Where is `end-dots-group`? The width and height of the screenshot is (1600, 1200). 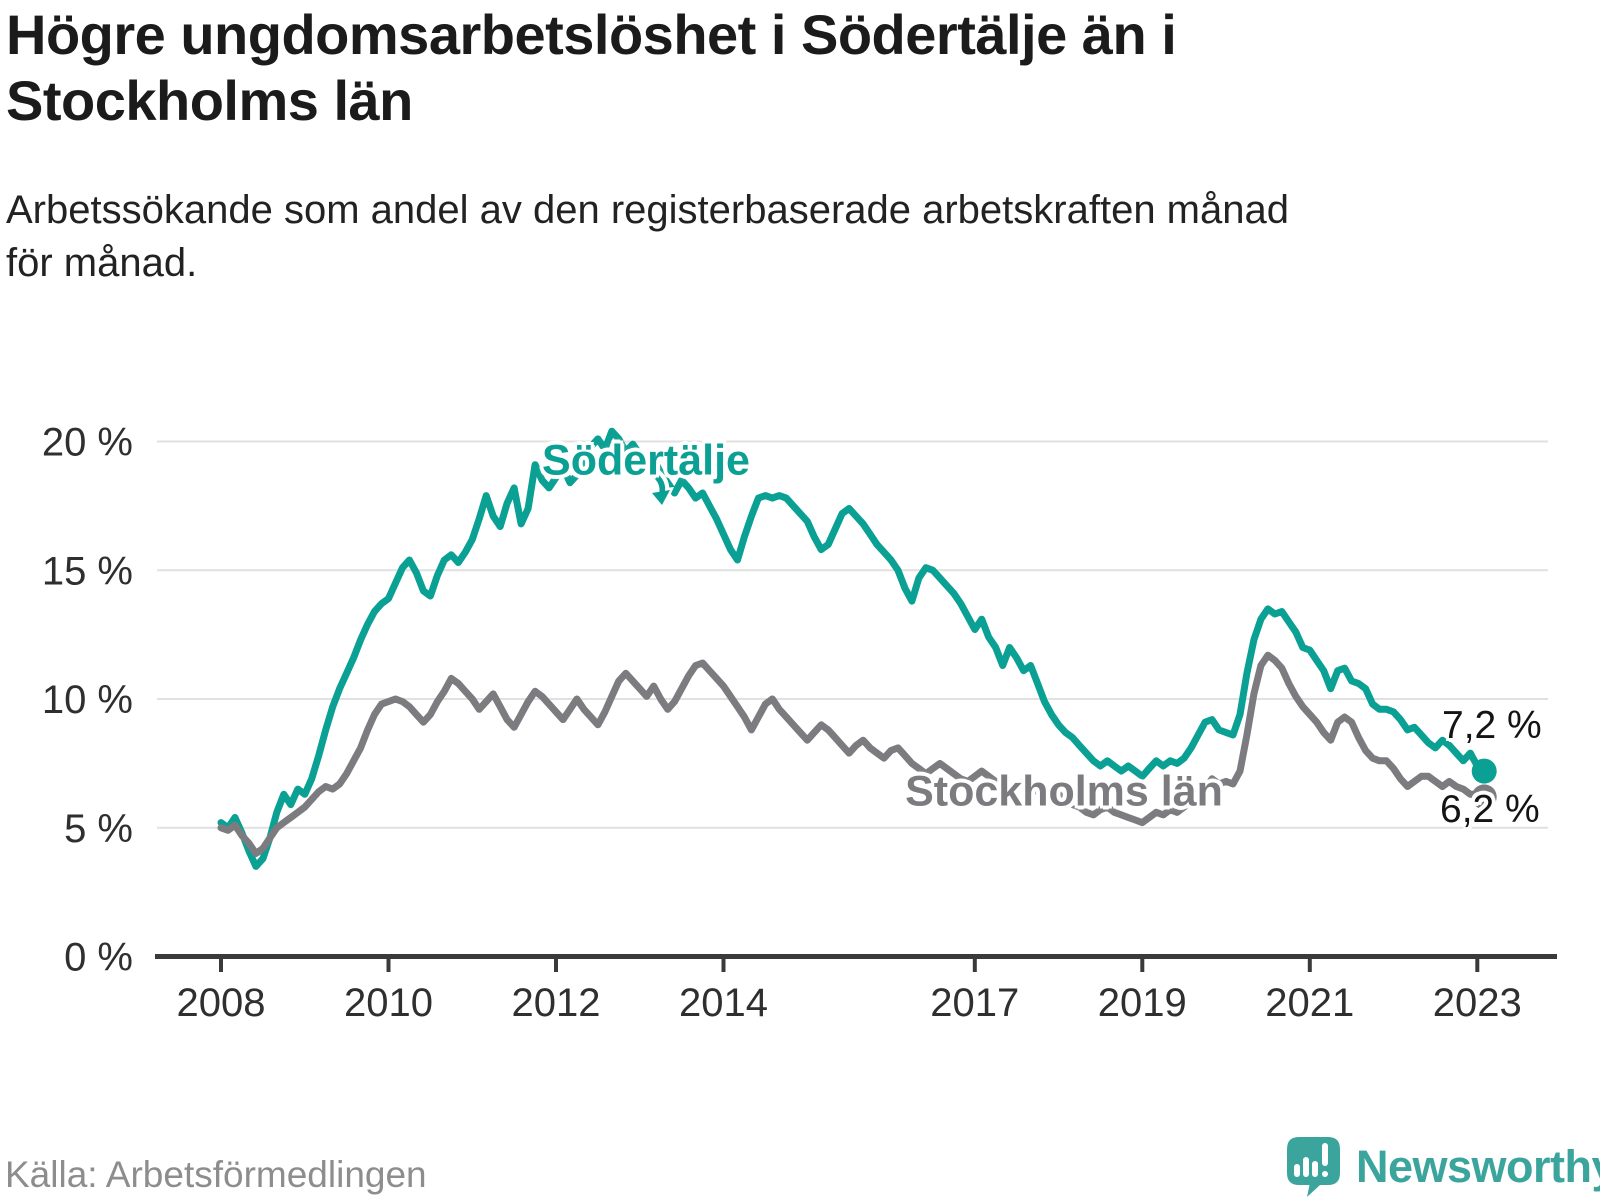
end-dots-group is located at coordinates (1484, 784).